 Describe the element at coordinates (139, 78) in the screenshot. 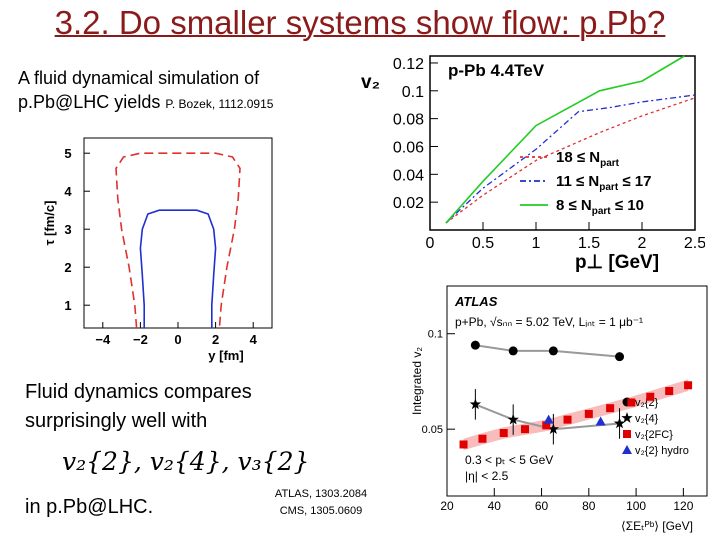

I see `intro-line-1: A fluid dynamical simulation of` at that location.